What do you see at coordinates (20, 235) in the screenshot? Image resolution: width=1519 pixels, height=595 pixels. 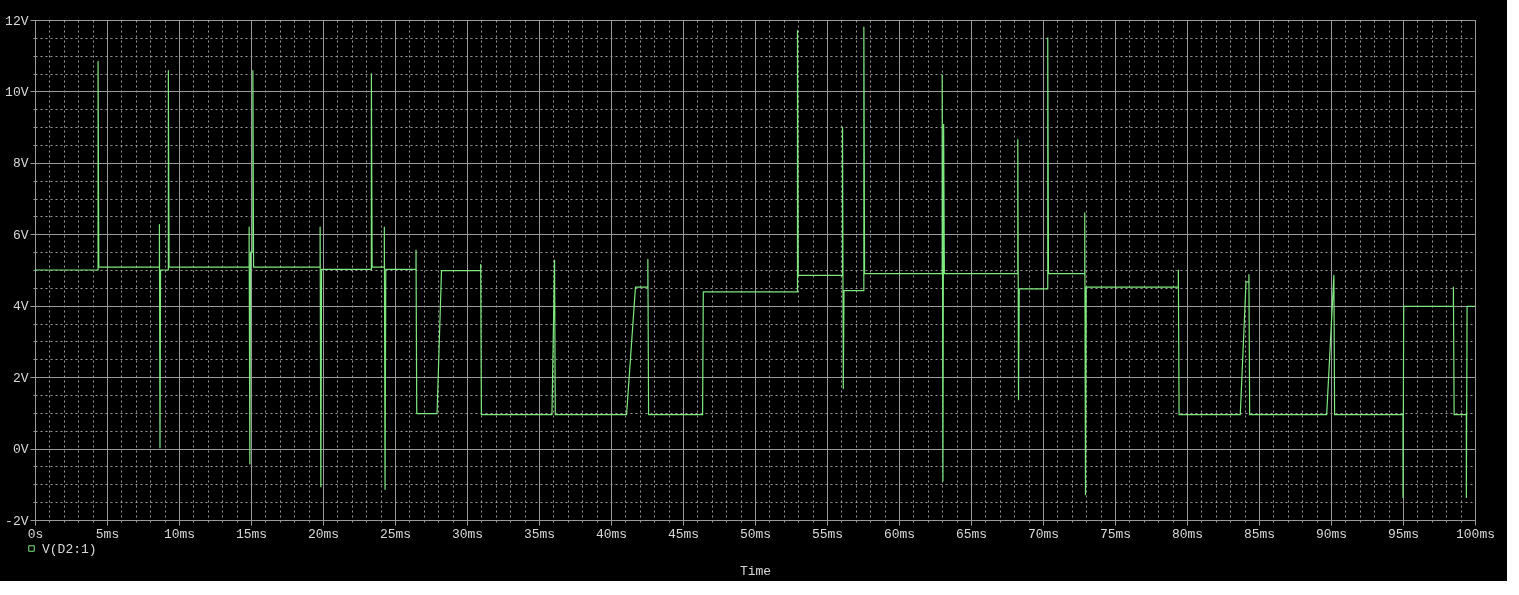 I see `y-tick-label: 6V` at bounding box center [20, 235].